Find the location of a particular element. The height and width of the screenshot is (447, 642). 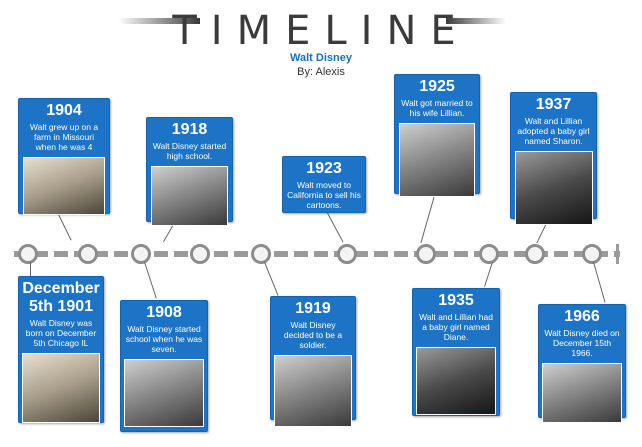

stem-1919 is located at coordinates (271, 278).